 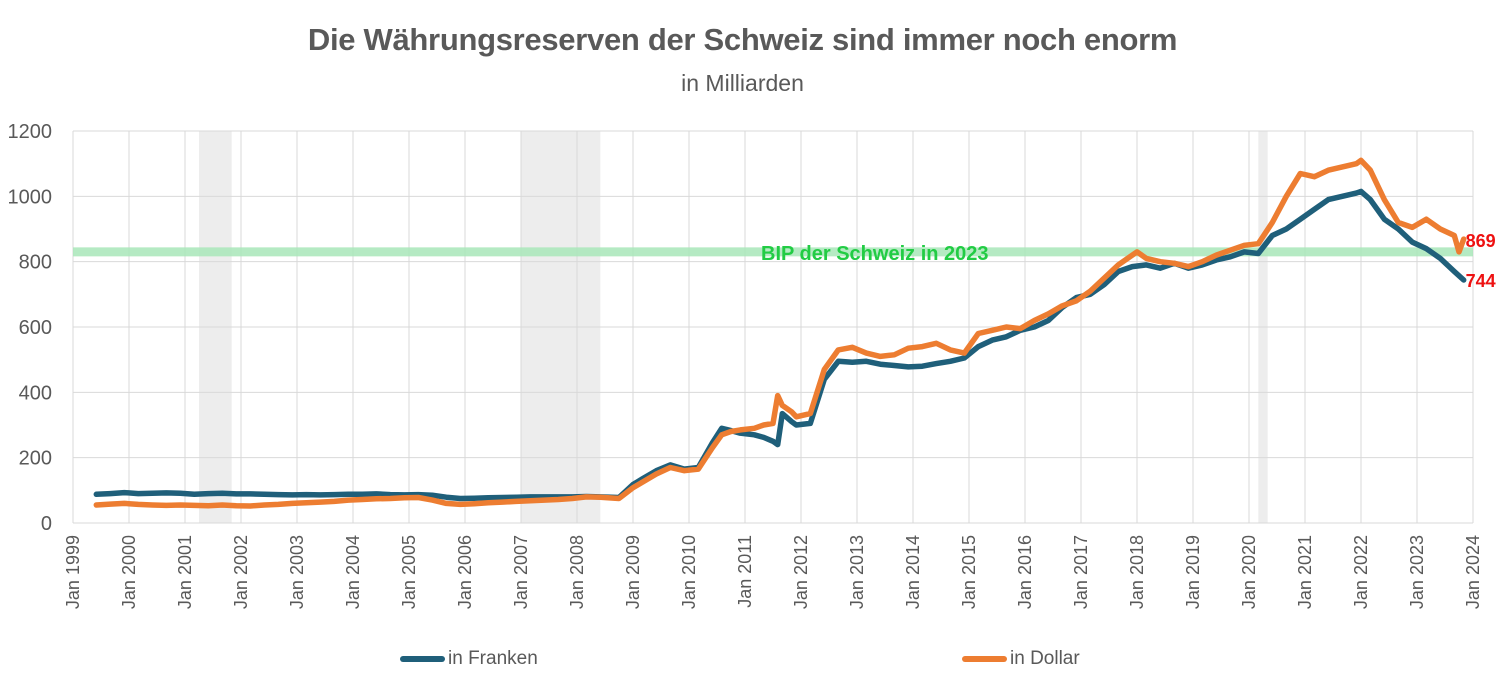 I want to click on x-tick-label-2010: Jan 2010, so click(x=689, y=572).